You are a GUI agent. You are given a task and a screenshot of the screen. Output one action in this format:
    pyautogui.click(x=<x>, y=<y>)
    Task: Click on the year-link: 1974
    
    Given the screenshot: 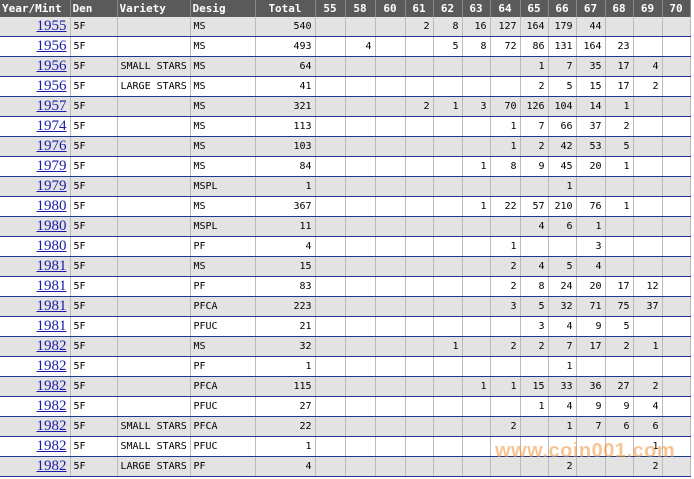 What is the action you would take?
    pyautogui.click(x=51, y=126)
    